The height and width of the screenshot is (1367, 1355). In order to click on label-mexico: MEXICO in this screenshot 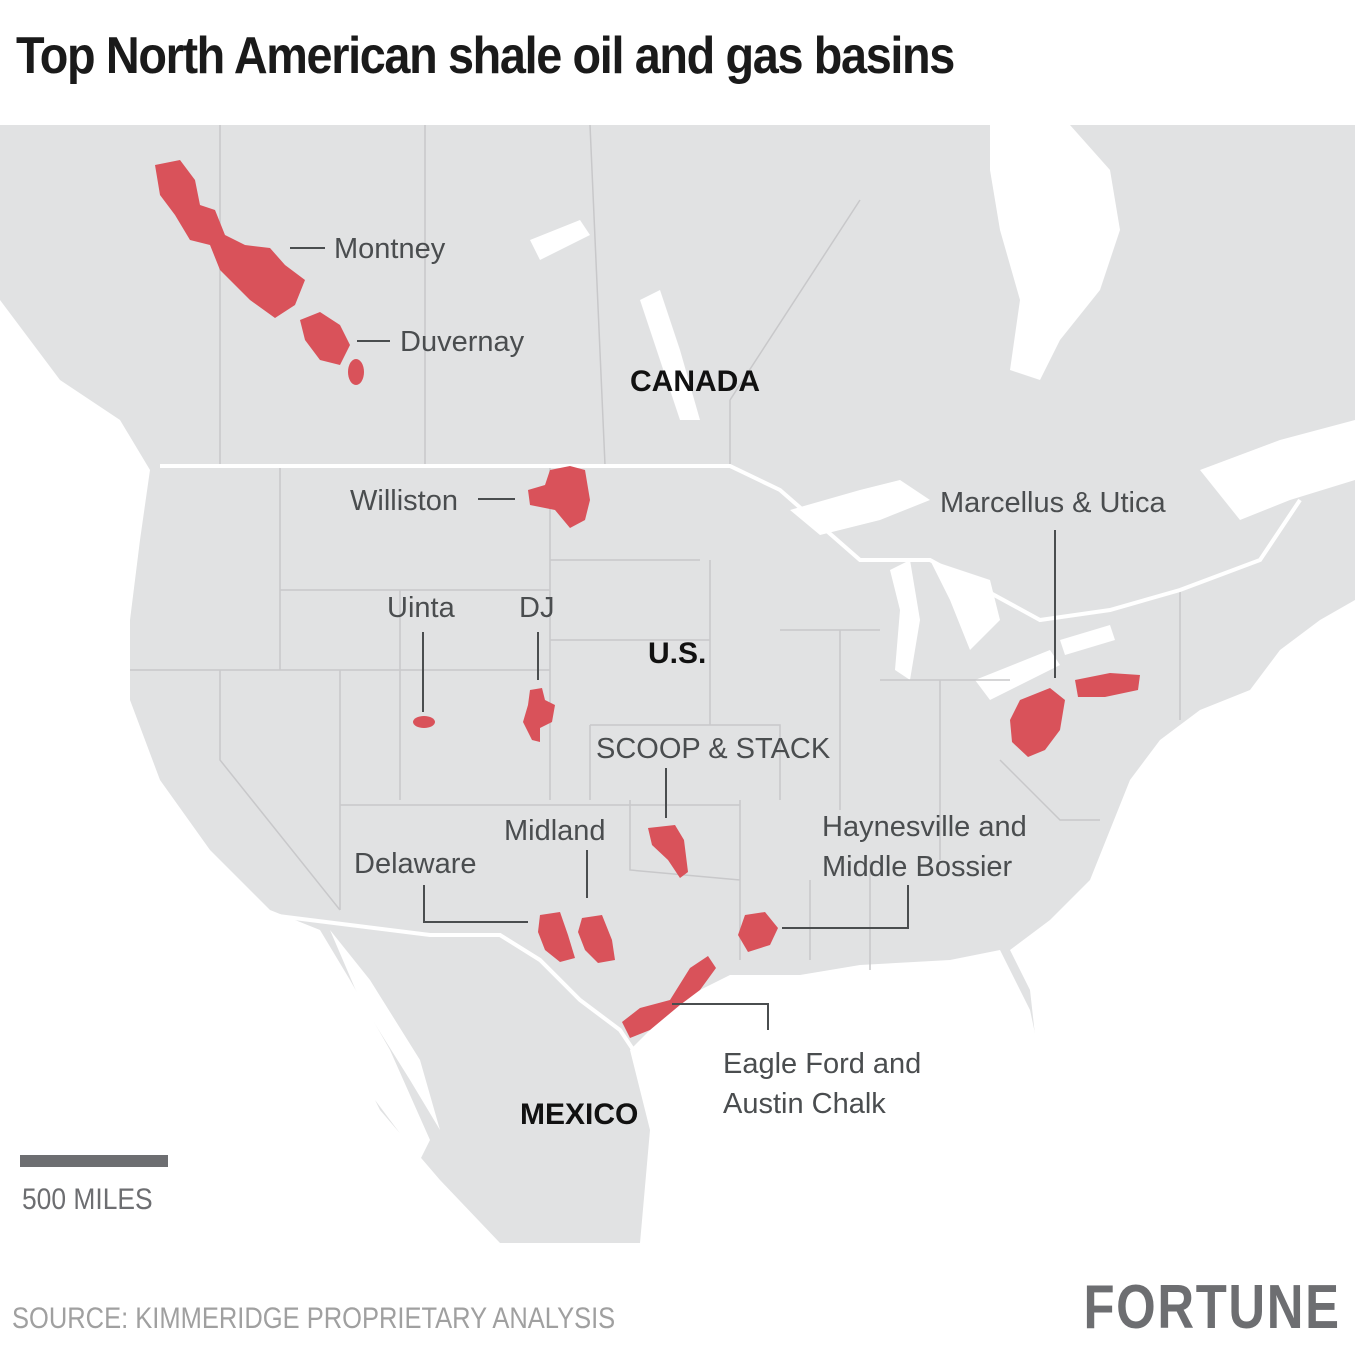, I will do `click(579, 1114)`.